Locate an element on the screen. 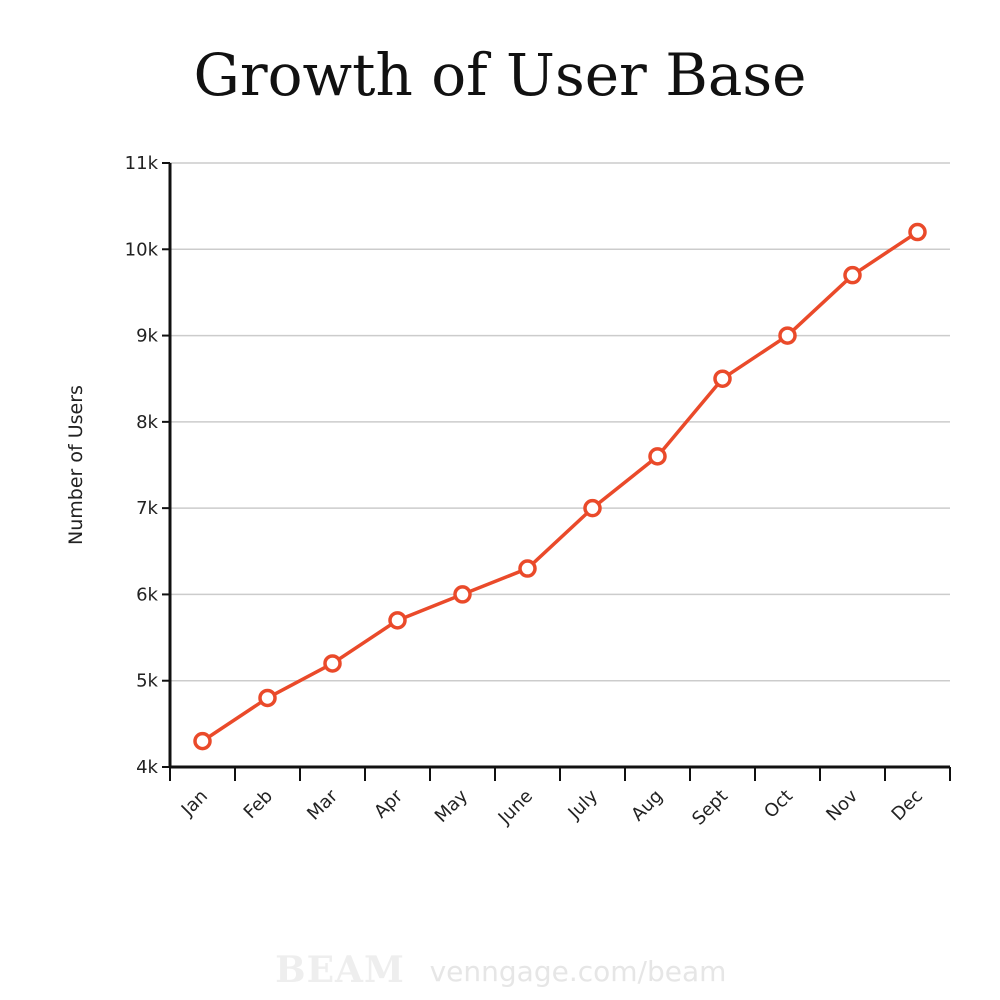  data-point-dec is located at coordinates (917, 232).